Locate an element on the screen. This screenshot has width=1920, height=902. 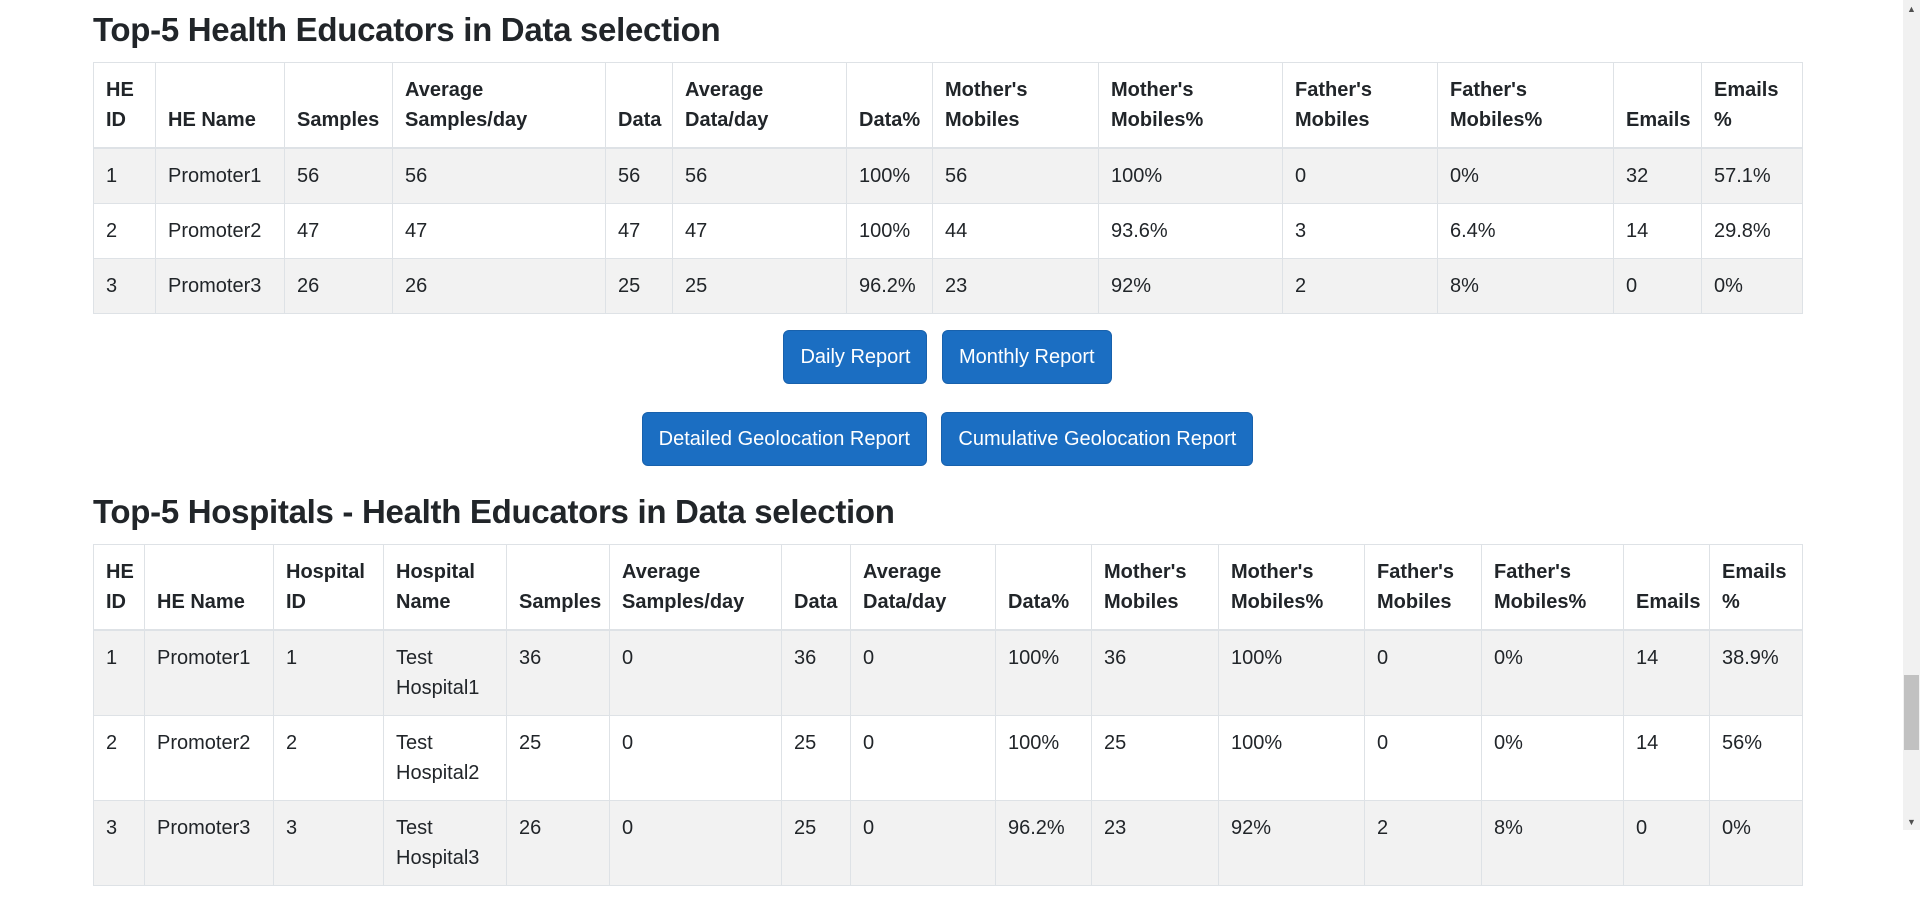
monthly-report-button: Monthly Report is located at coordinates (1026, 357).